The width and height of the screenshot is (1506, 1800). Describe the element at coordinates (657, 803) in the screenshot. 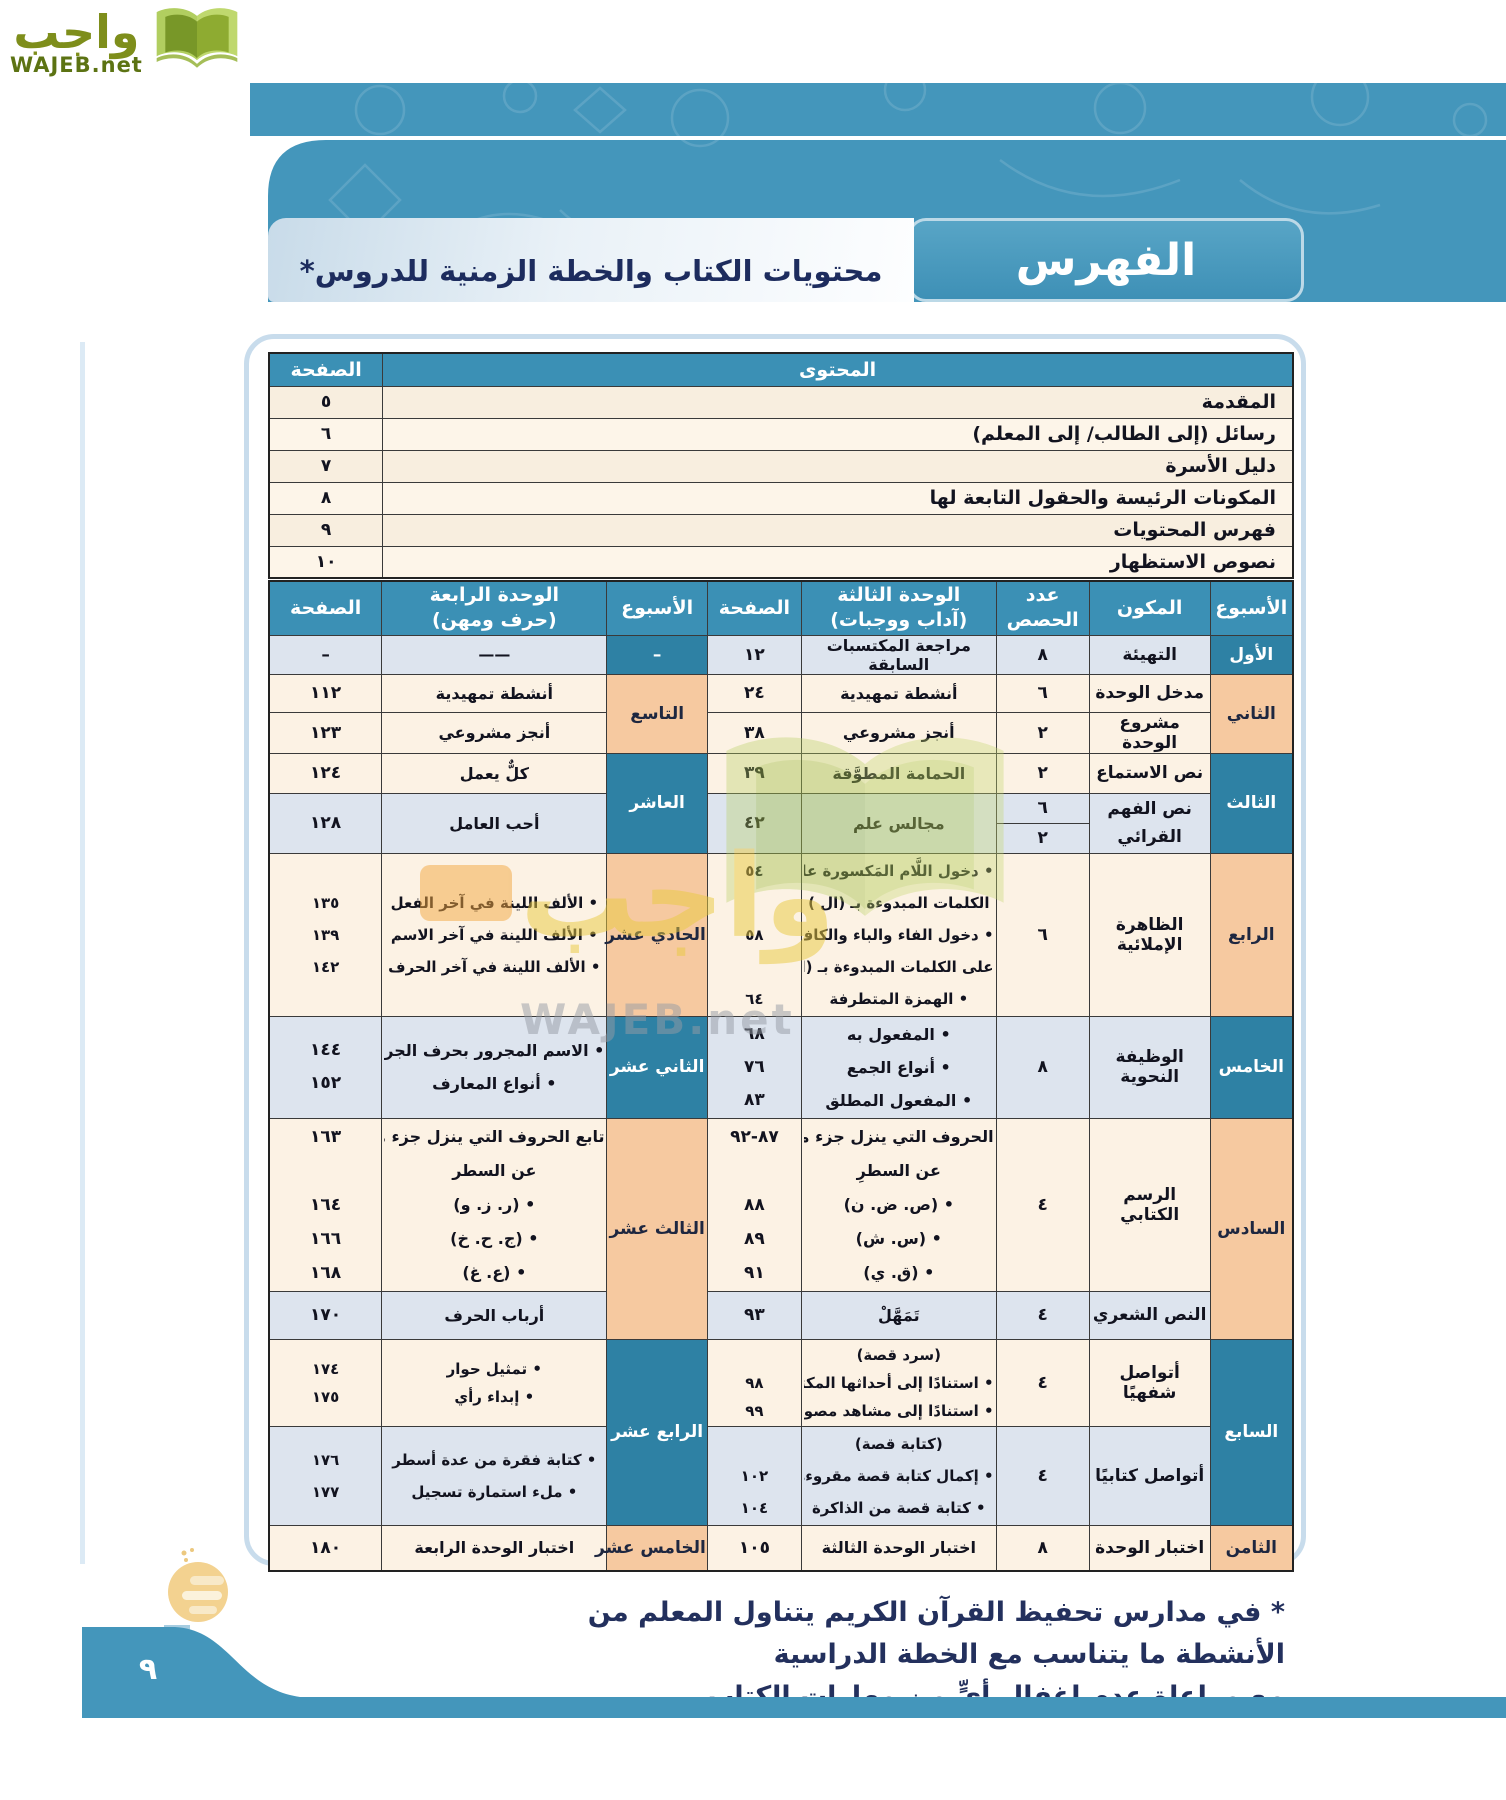

I see `week4-cell: العاشر` at that location.